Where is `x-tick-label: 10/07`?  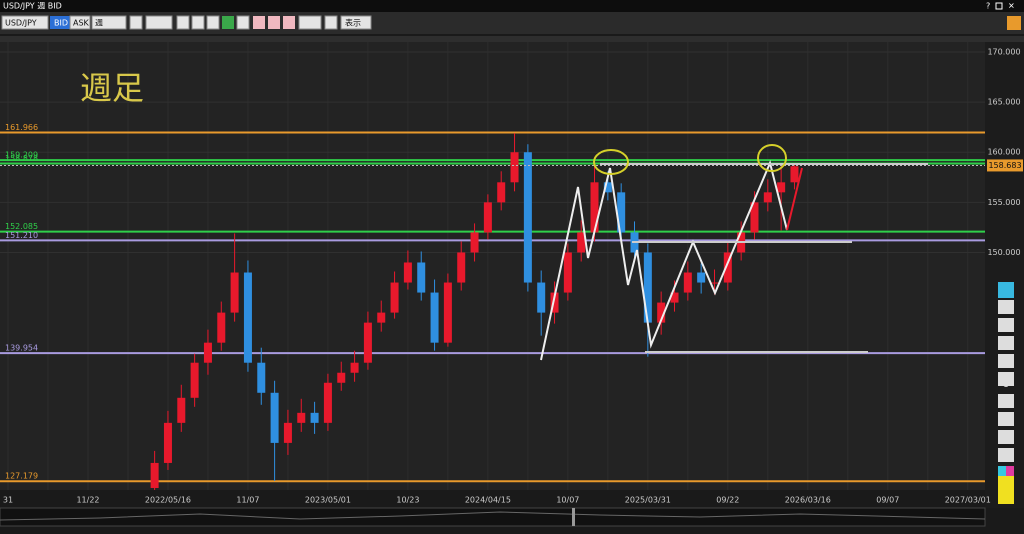
x-tick-label: 10/07 is located at coordinates (567, 500).